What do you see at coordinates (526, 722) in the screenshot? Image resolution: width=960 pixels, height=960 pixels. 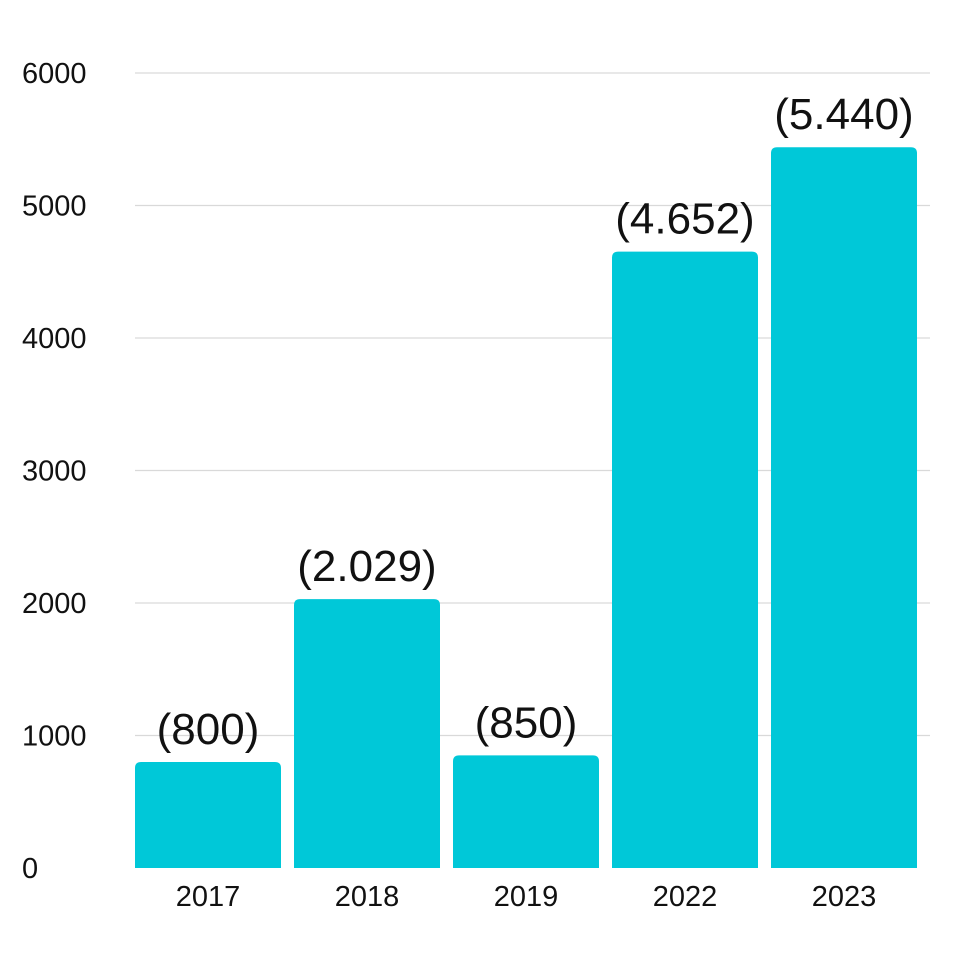 I see `data-label-2019: (850)` at bounding box center [526, 722].